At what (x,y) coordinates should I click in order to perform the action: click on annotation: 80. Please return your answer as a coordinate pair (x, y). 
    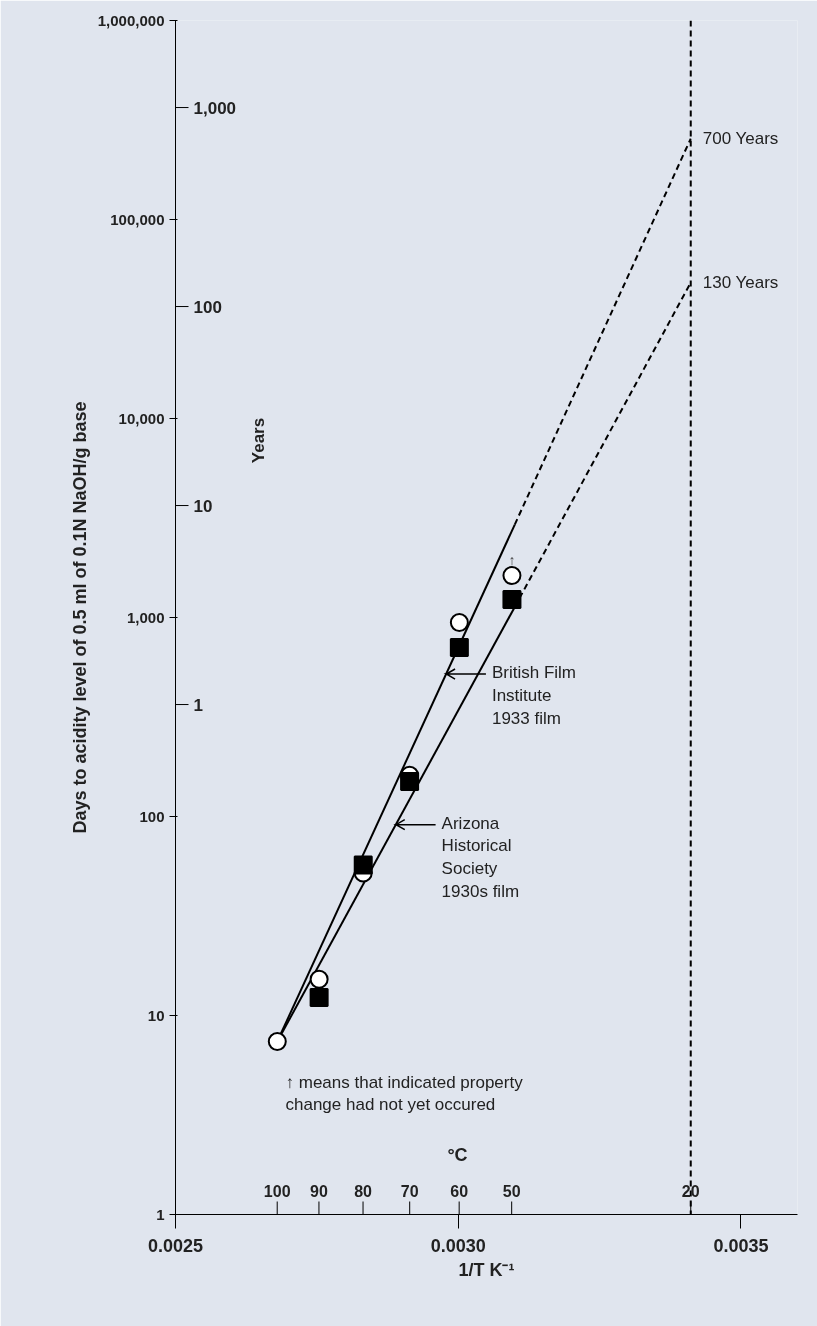
    Looking at the image, I should click on (363, 1191).